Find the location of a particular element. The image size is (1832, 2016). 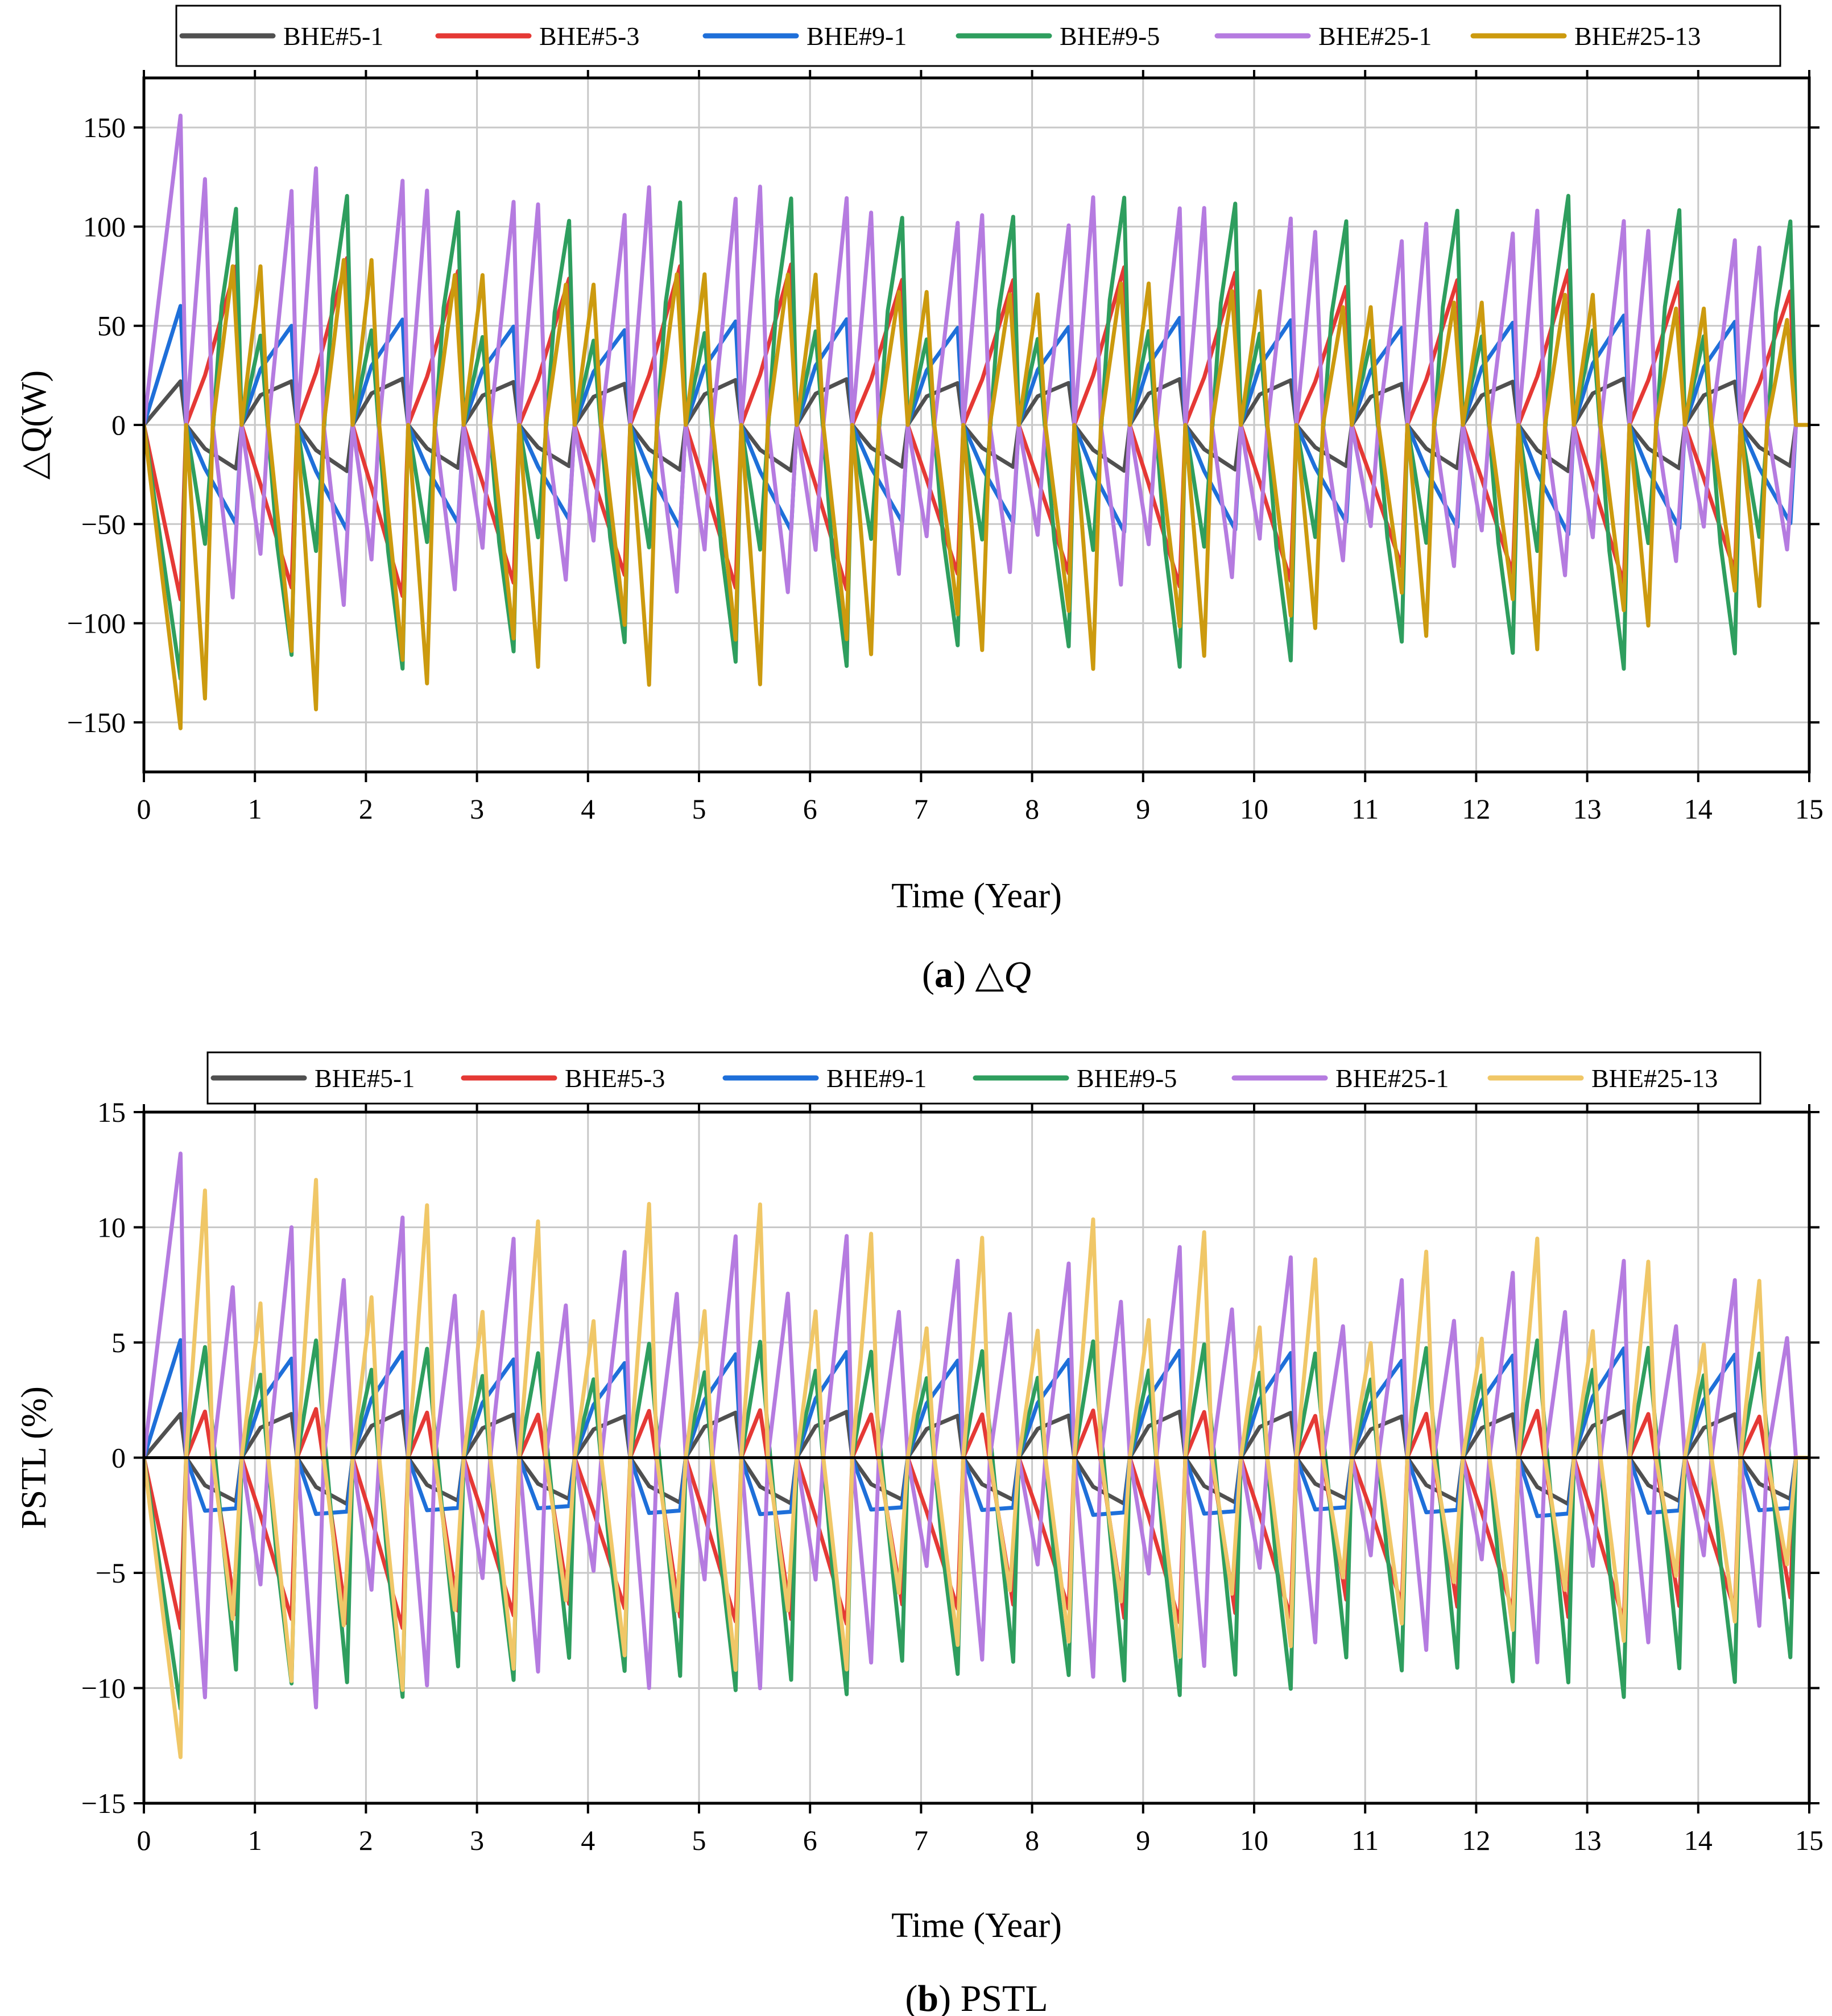

panel-a-x-tick-label: 1 is located at coordinates (255, 809).